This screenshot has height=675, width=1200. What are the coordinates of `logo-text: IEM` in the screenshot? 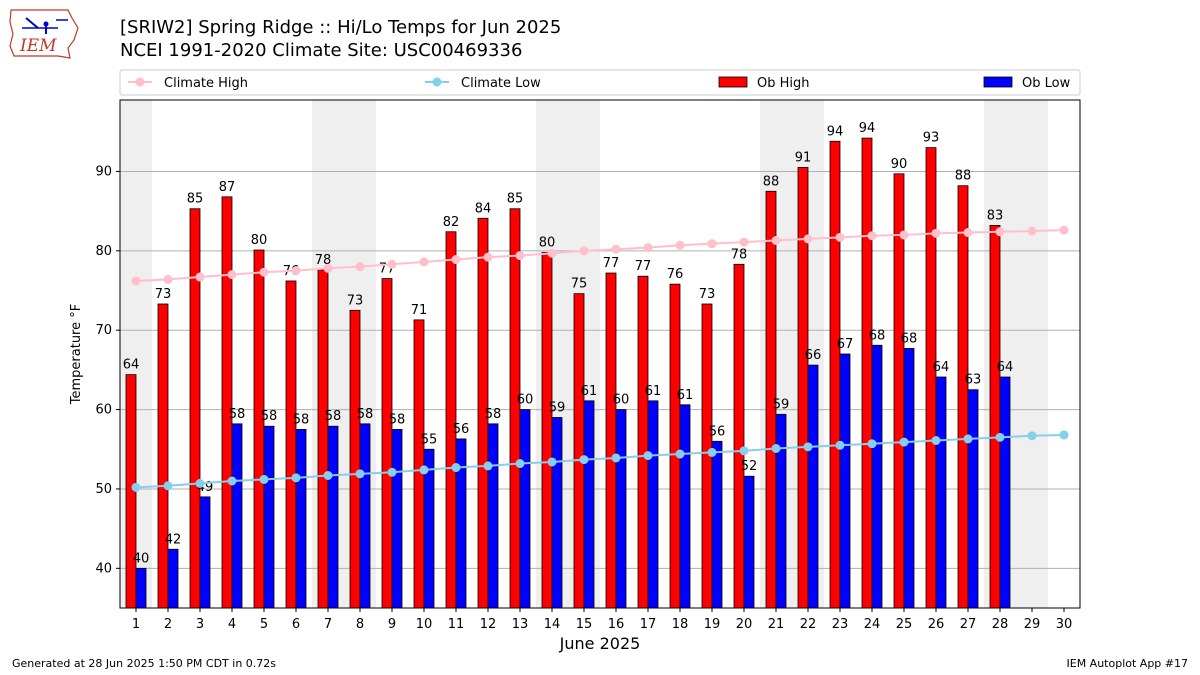 It's located at (38, 46).